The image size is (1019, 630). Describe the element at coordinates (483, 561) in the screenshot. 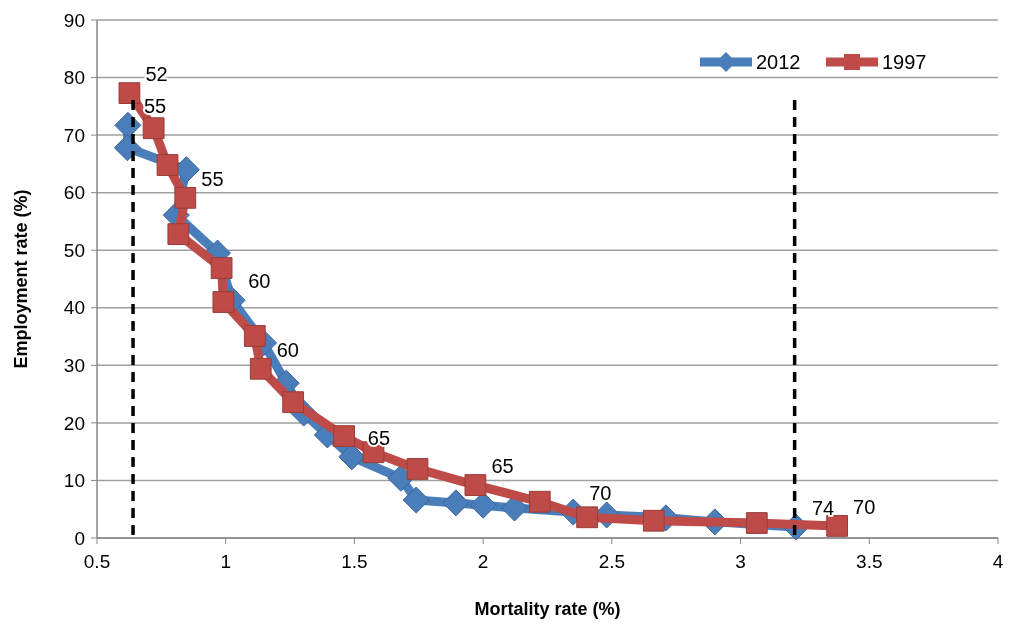

I see `x-tick-label: 2` at that location.